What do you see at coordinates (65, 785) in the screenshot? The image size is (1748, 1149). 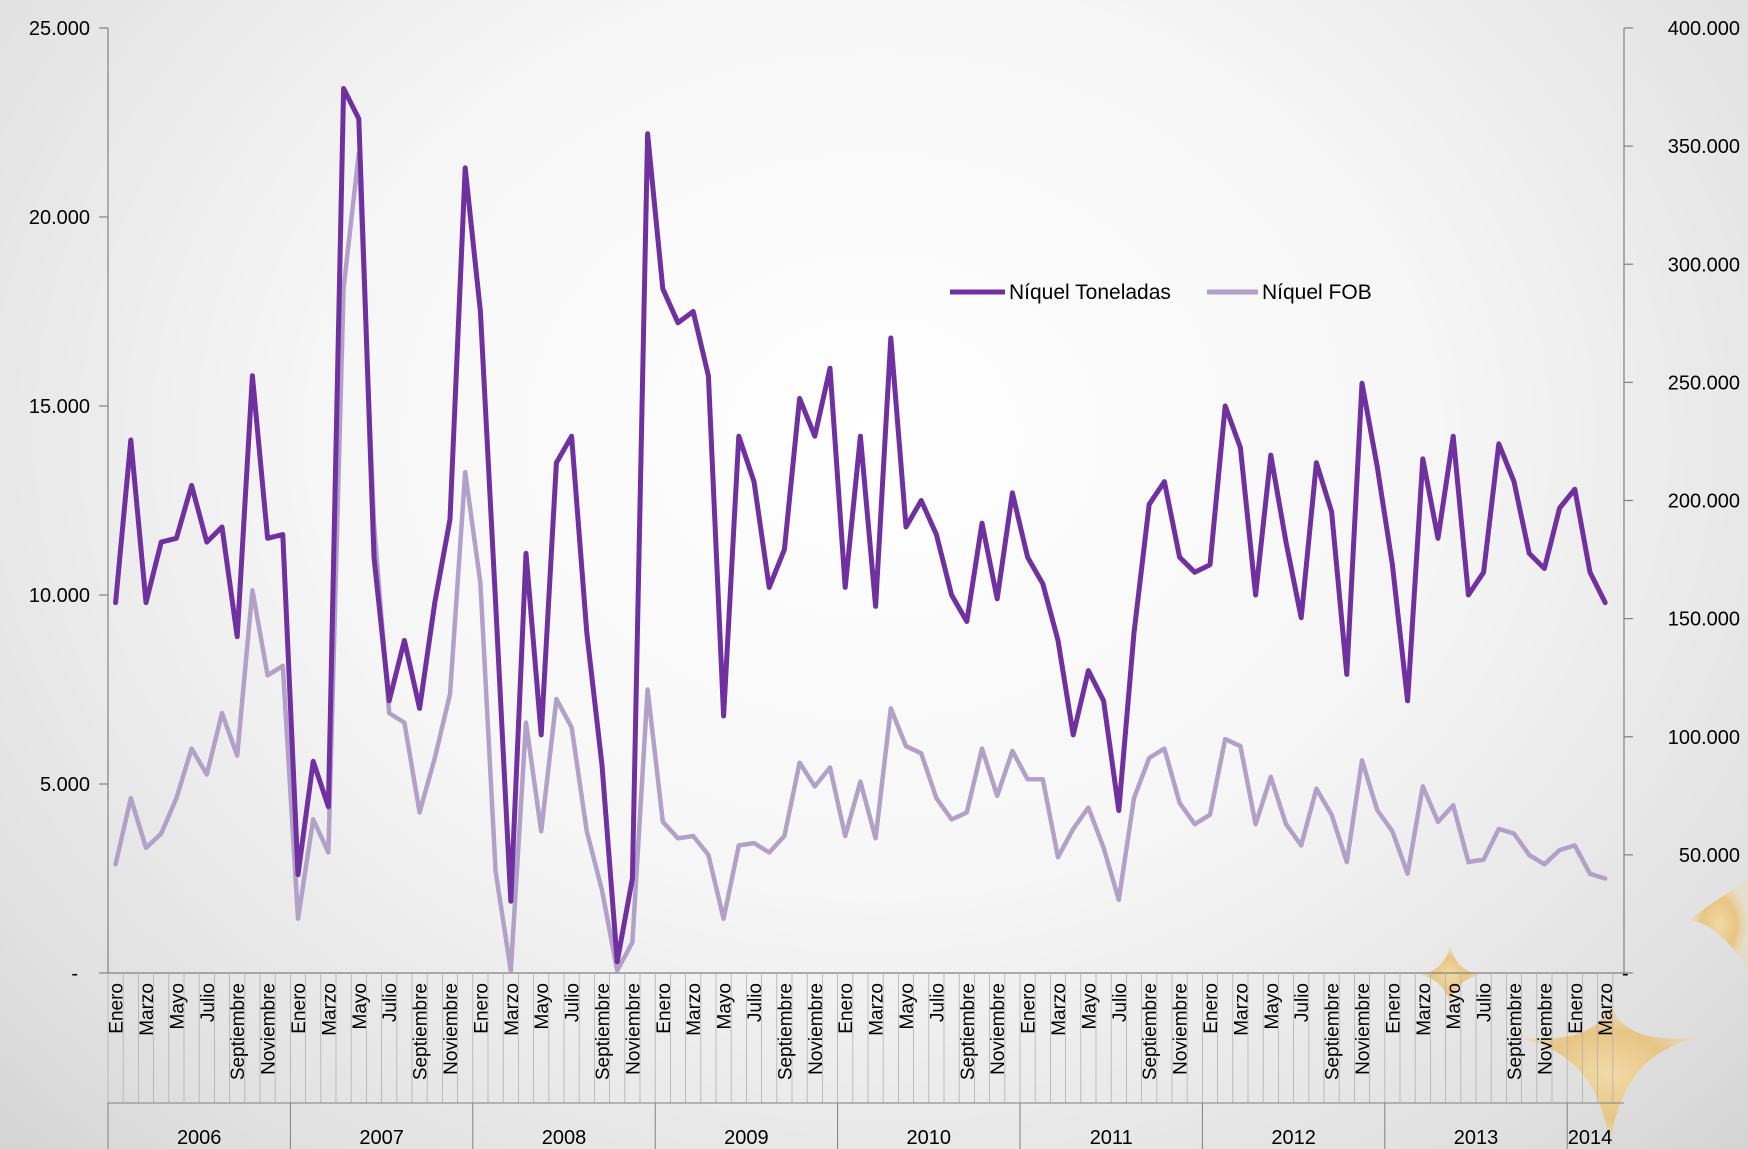 I see `left-tick-label: 5.000` at bounding box center [65, 785].